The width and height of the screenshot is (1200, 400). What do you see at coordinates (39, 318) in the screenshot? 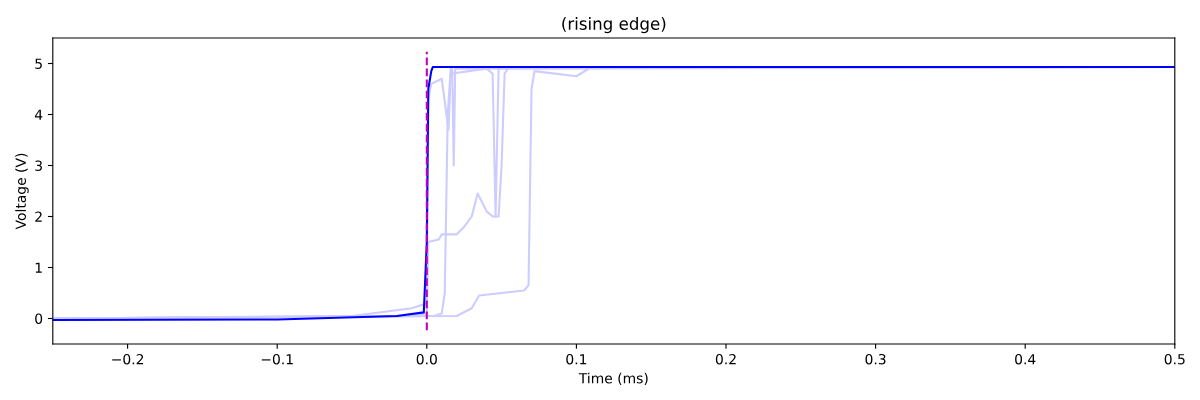
I see `y-tick-label: 0` at bounding box center [39, 318].